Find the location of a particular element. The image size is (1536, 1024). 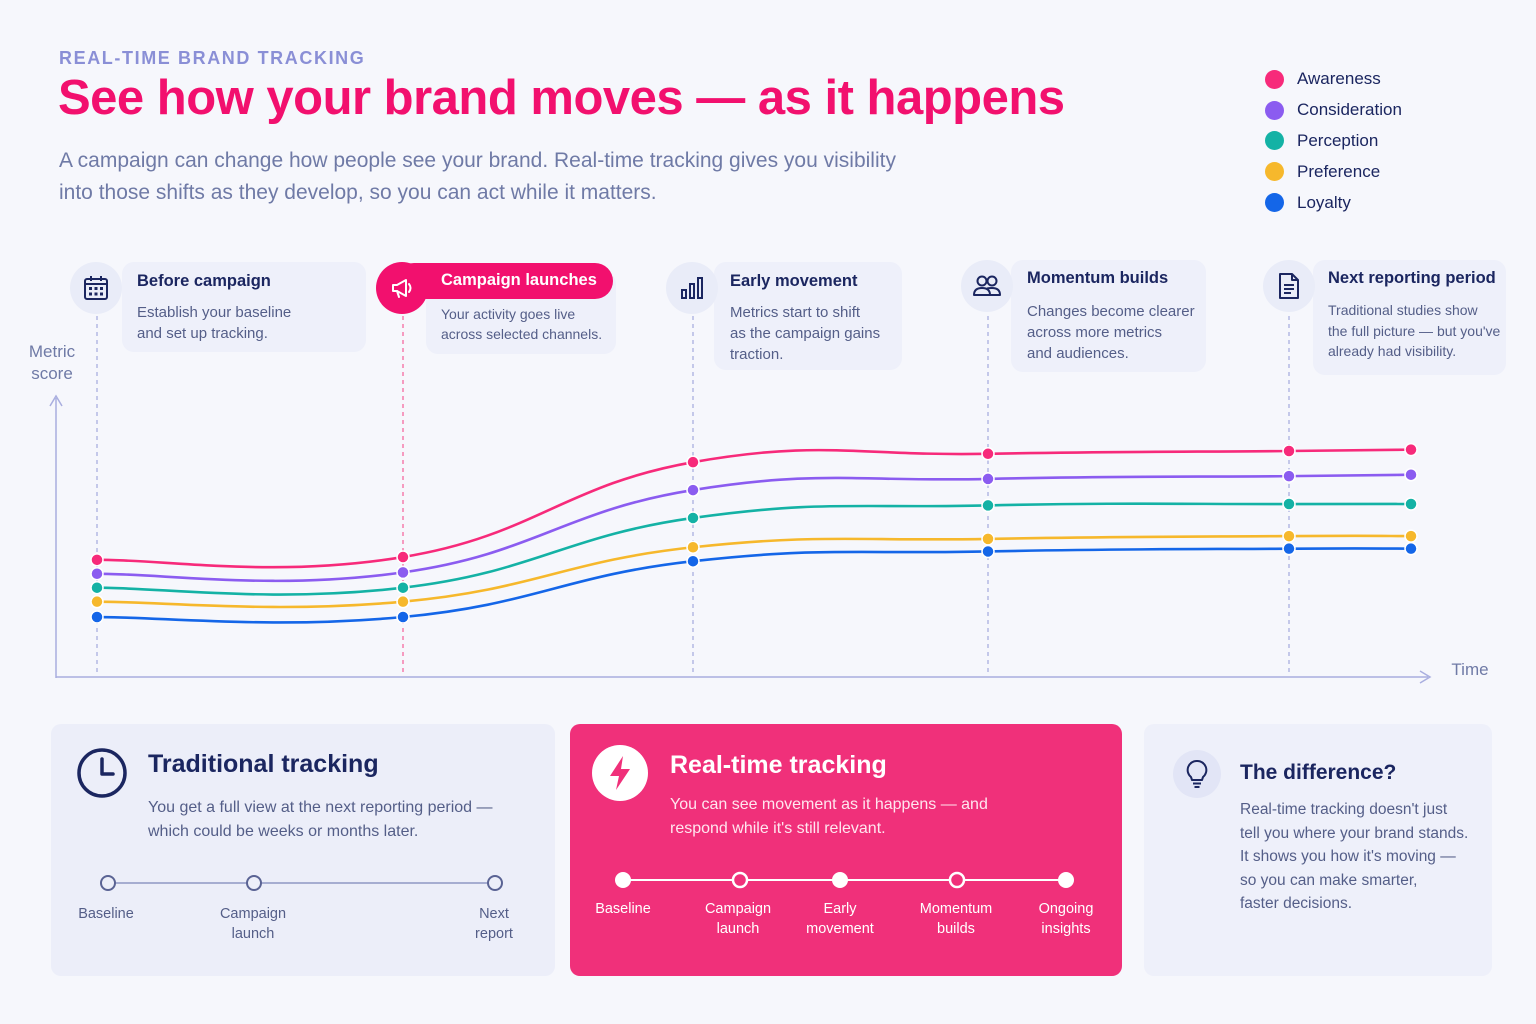

step-desc-line: traction. is located at coordinates (757, 354).